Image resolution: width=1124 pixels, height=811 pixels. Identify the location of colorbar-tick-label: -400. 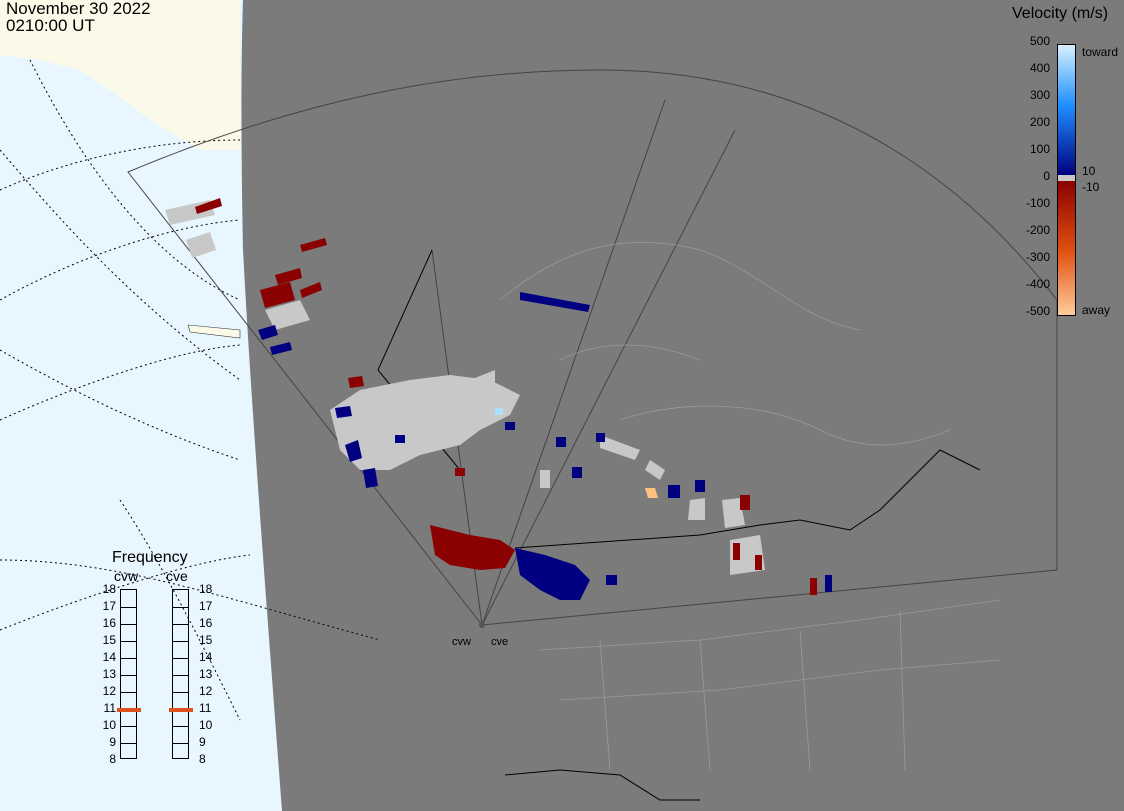
(1037, 284).